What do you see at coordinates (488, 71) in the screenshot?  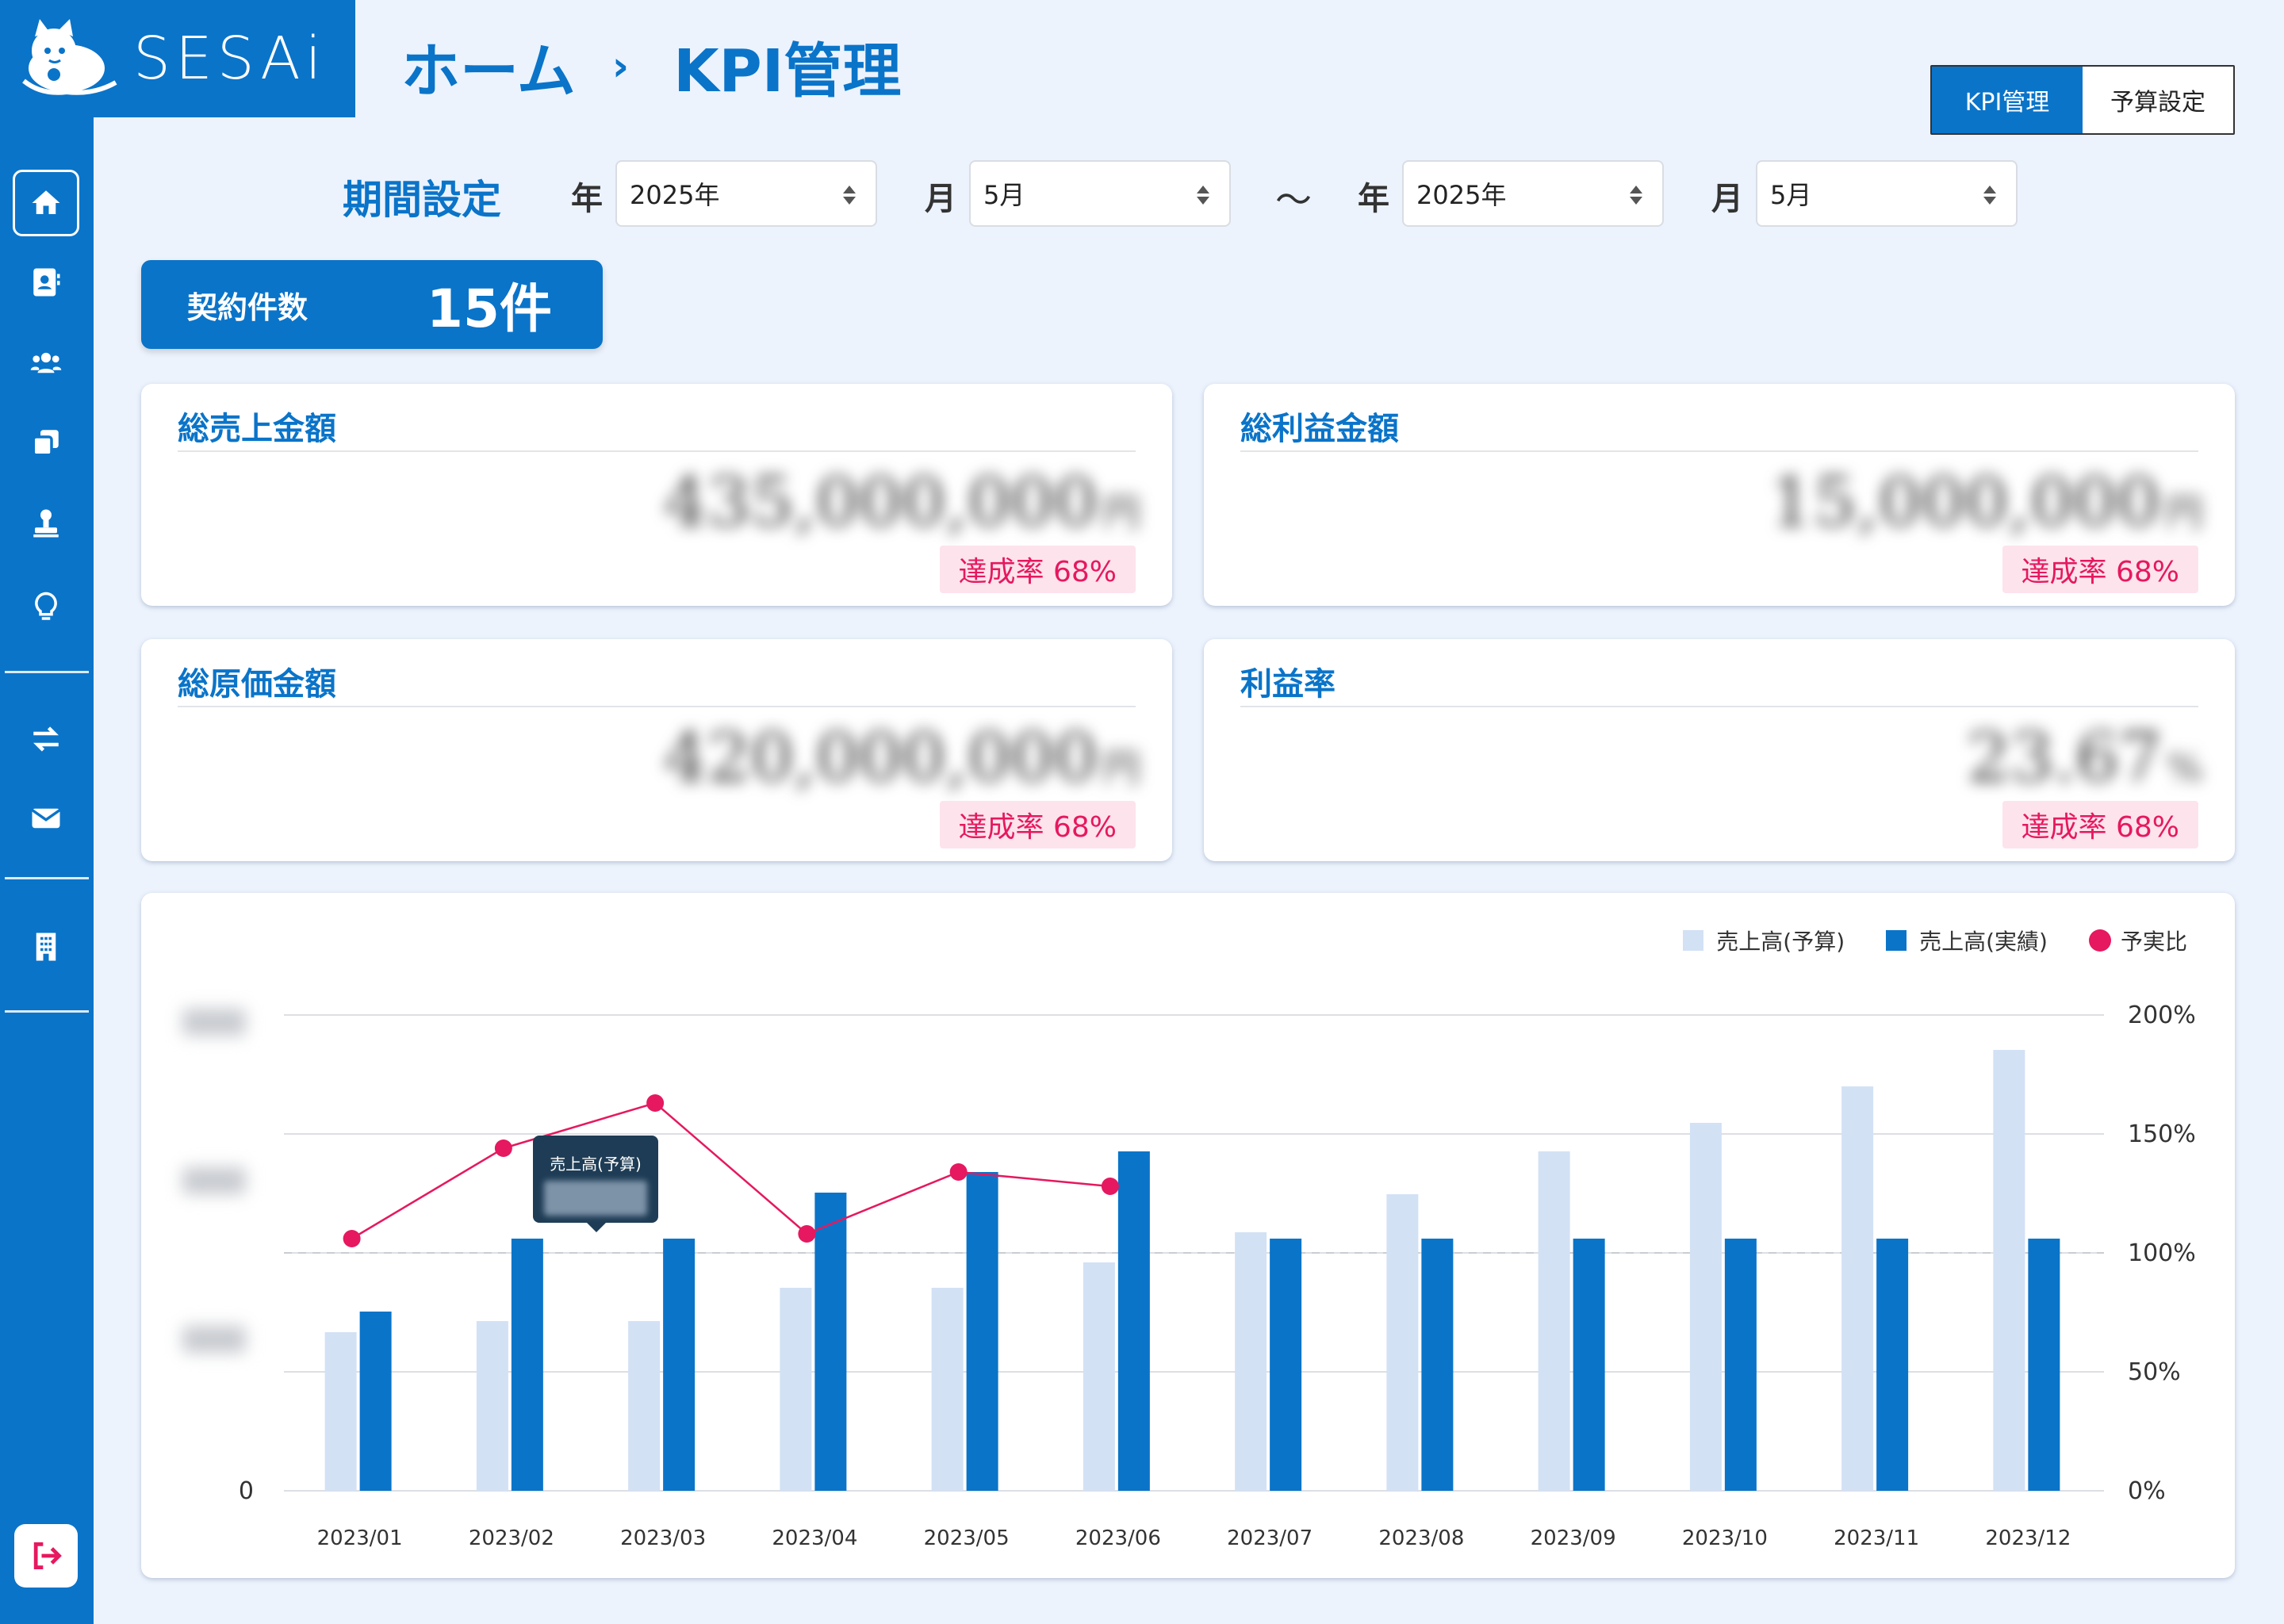 I see `breadcrumb-home: ホーム` at bounding box center [488, 71].